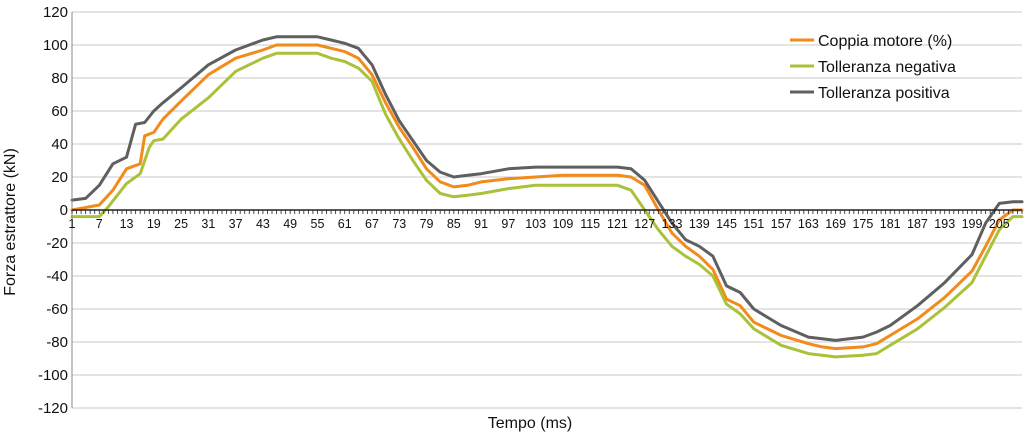 The height and width of the screenshot is (435, 1024). What do you see at coordinates (781, 224) in the screenshot?
I see `x-tick-label: 157` at bounding box center [781, 224].